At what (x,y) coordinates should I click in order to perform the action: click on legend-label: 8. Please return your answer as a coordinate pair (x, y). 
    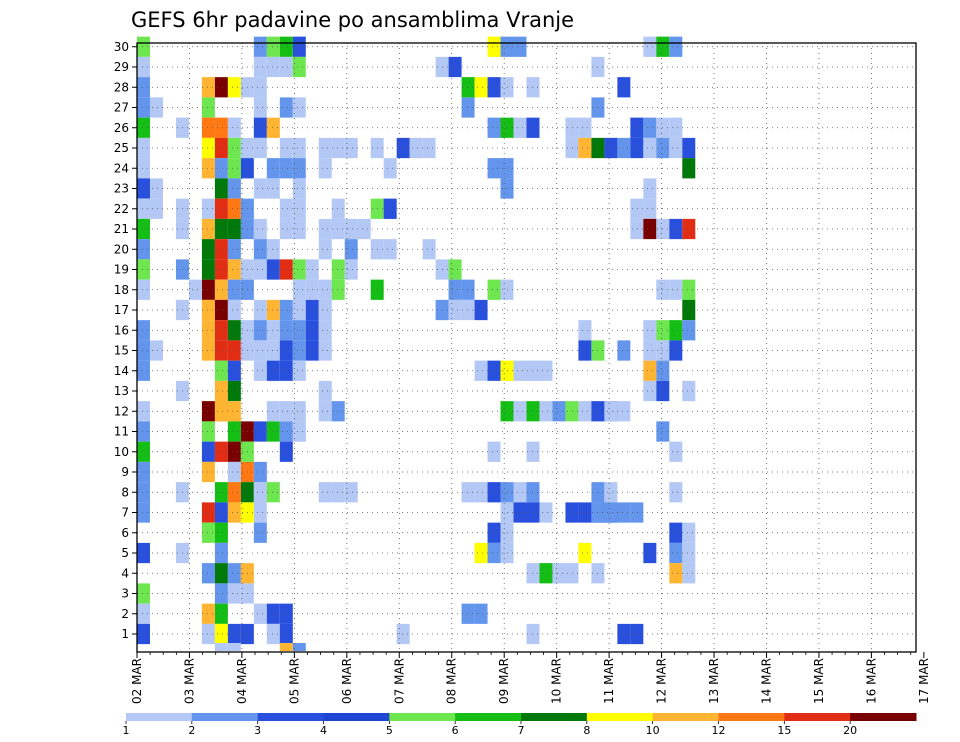
    Looking at the image, I should click on (586, 730).